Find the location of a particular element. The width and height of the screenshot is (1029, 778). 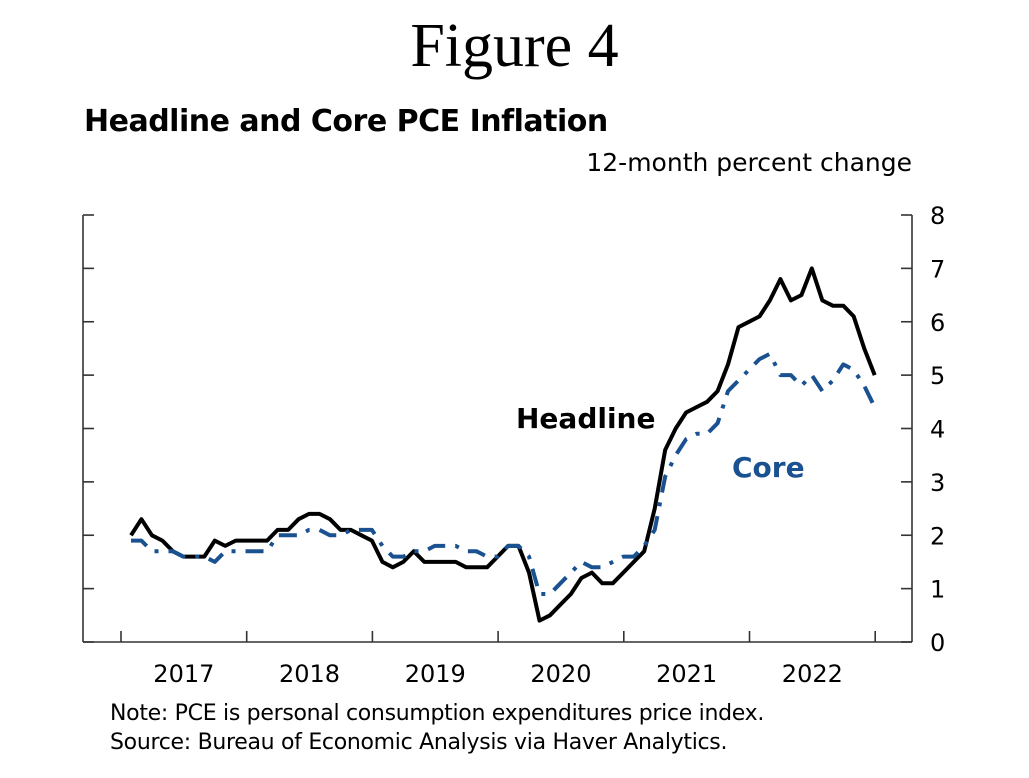

y-tick-label: 7 is located at coordinates (937, 269).